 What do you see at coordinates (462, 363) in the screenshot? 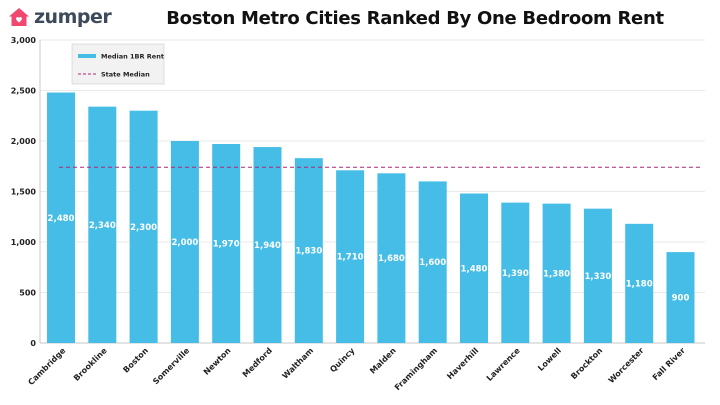
I see `x-tick-label: Haverhill` at bounding box center [462, 363].